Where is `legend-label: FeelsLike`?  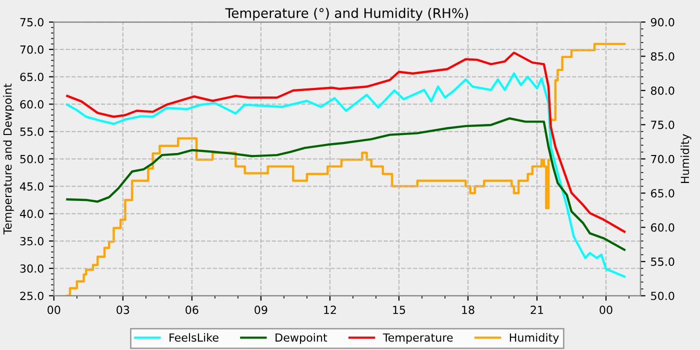 legend-label: FeelsLike is located at coordinates (194, 337).